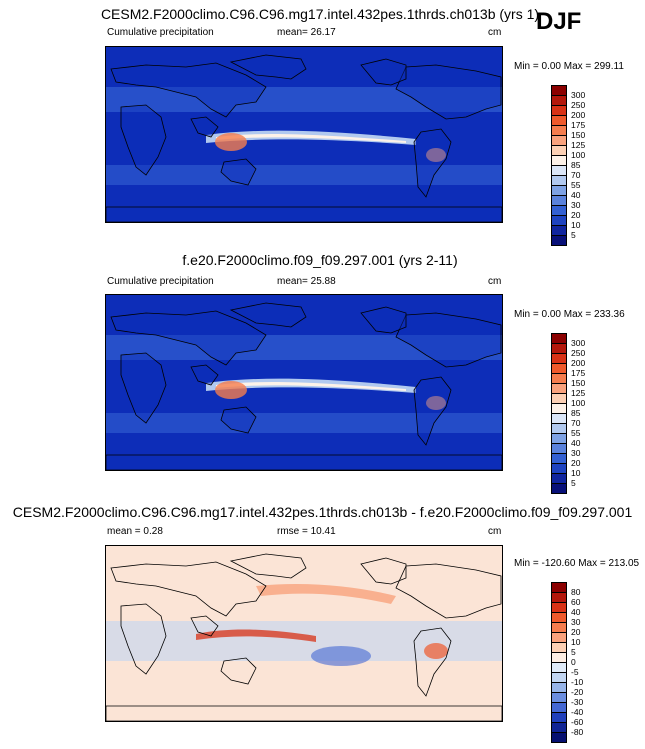 Image resolution: width=645 pixels, height=749 pixels. What do you see at coordinates (576, 433) in the screenshot?
I see `colorbar-tick-label: 55` at bounding box center [576, 433].